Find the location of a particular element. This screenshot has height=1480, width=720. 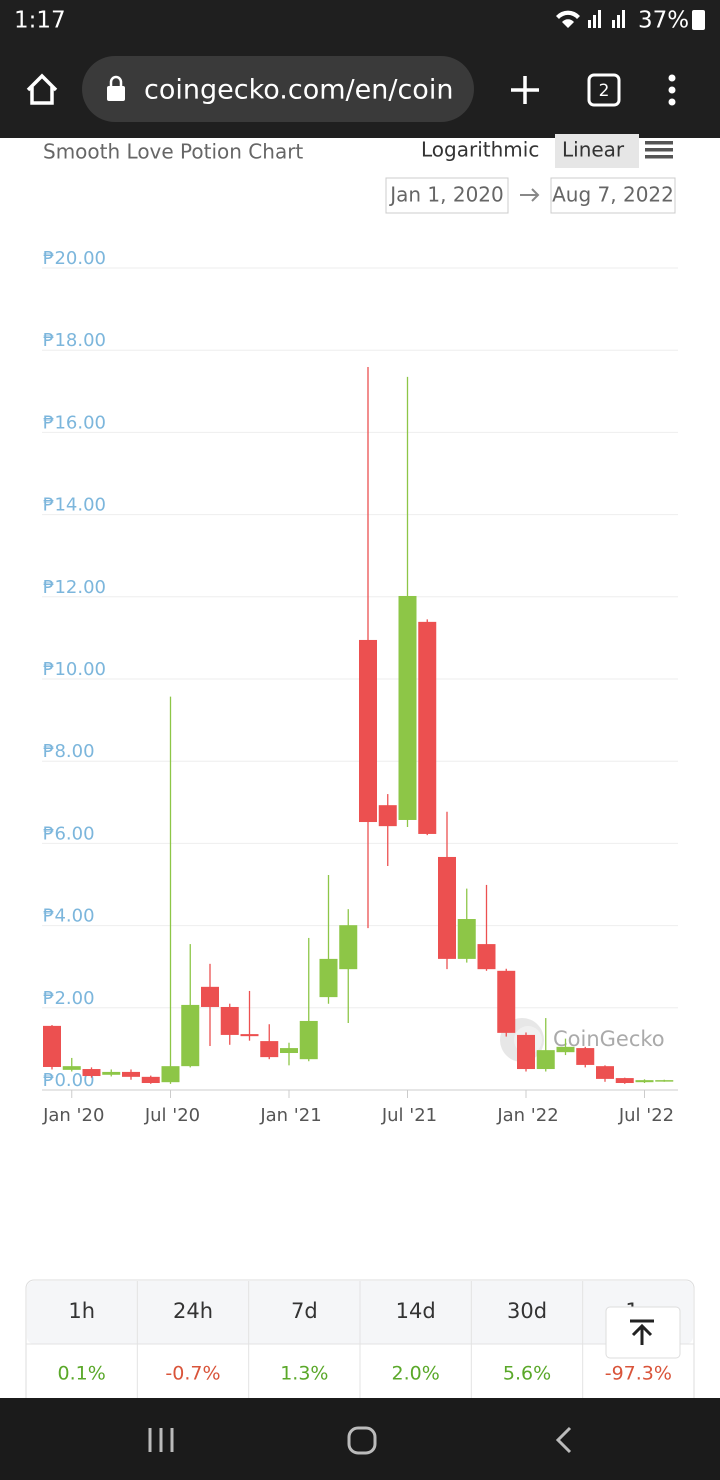

nav-buttons is located at coordinates (360, 1440).